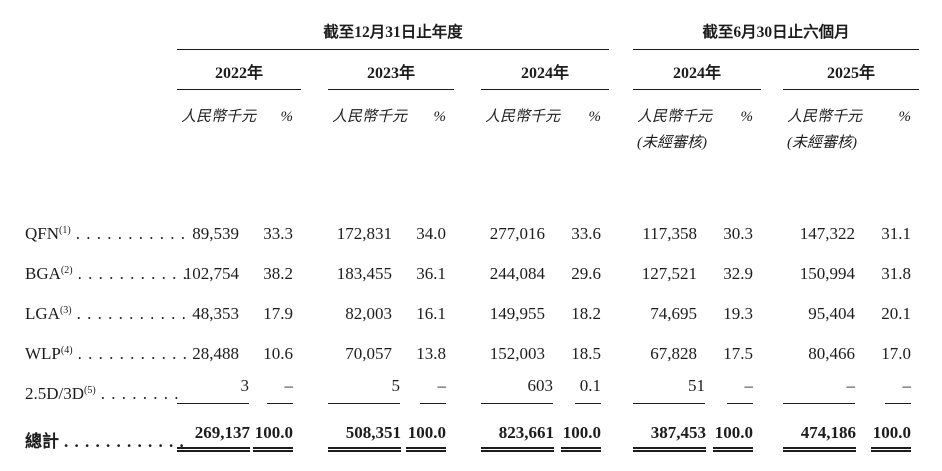 This screenshot has height=471, width=942. Describe the element at coordinates (738, 233) in the screenshot. I see `percent-cell: 30.3` at that location.